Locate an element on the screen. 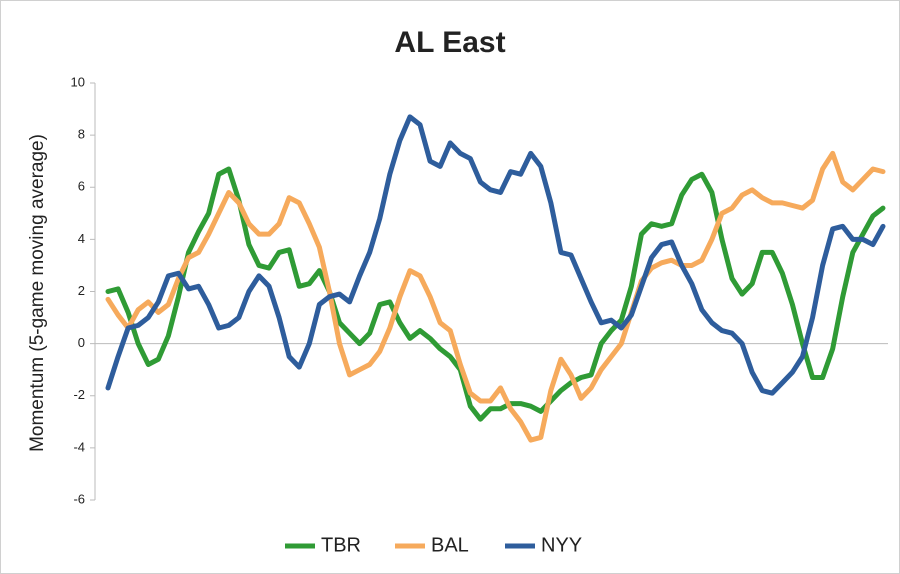  legend-label: NYY is located at coordinates (561, 545).